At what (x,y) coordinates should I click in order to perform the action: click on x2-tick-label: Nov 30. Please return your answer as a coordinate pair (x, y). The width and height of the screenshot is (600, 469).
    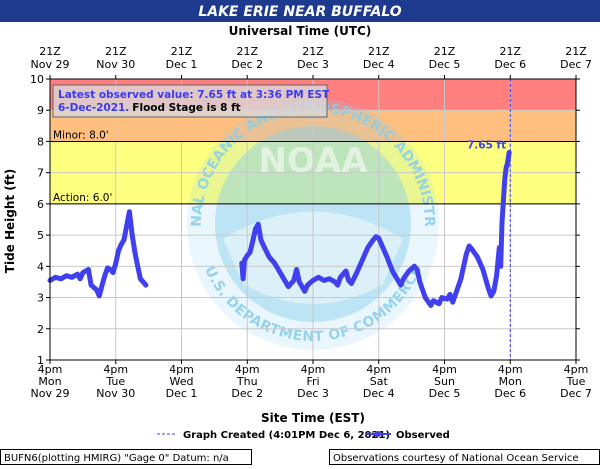
    Looking at the image, I should click on (115, 64).